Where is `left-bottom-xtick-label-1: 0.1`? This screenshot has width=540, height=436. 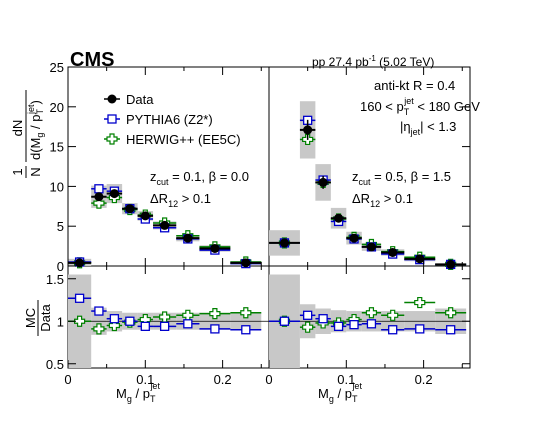
left-bottom-xtick-label-1: 0.1 is located at coordinates (145, 379).